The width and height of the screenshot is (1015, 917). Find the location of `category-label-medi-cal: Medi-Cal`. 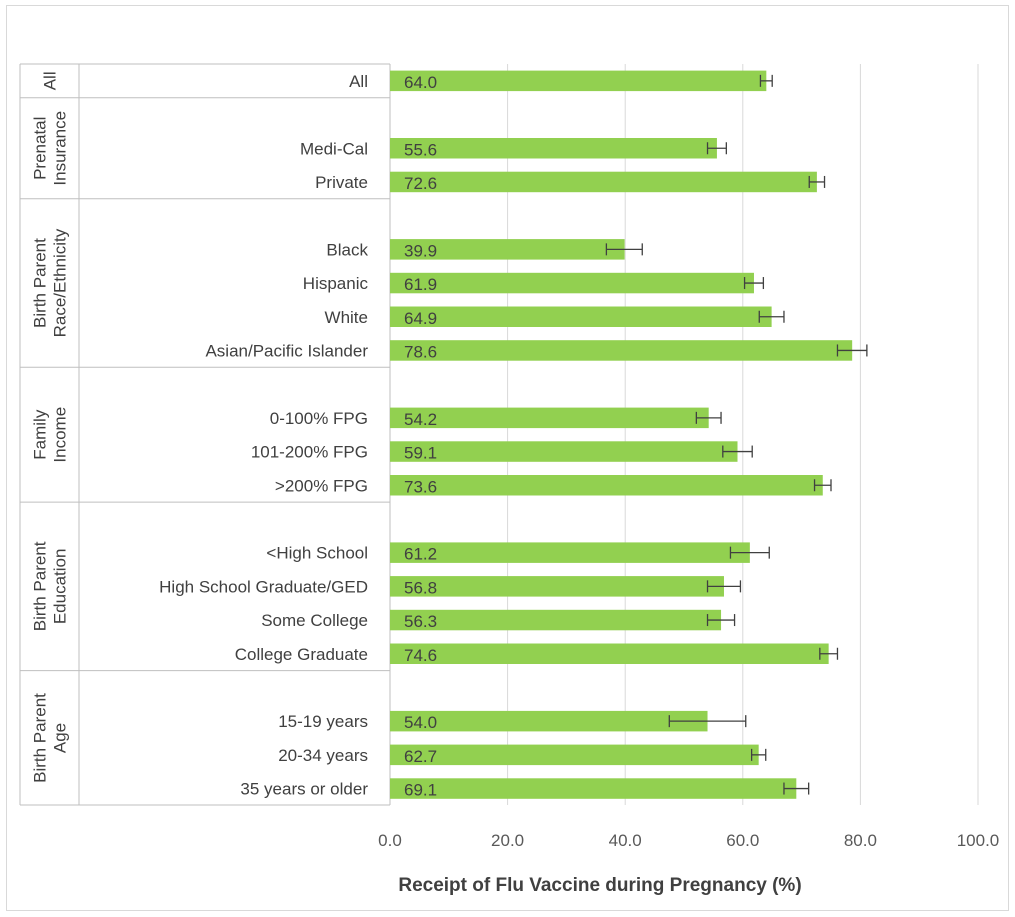

category-label-medi-cal: Medi-Cal is located at coordinates (334, 148).